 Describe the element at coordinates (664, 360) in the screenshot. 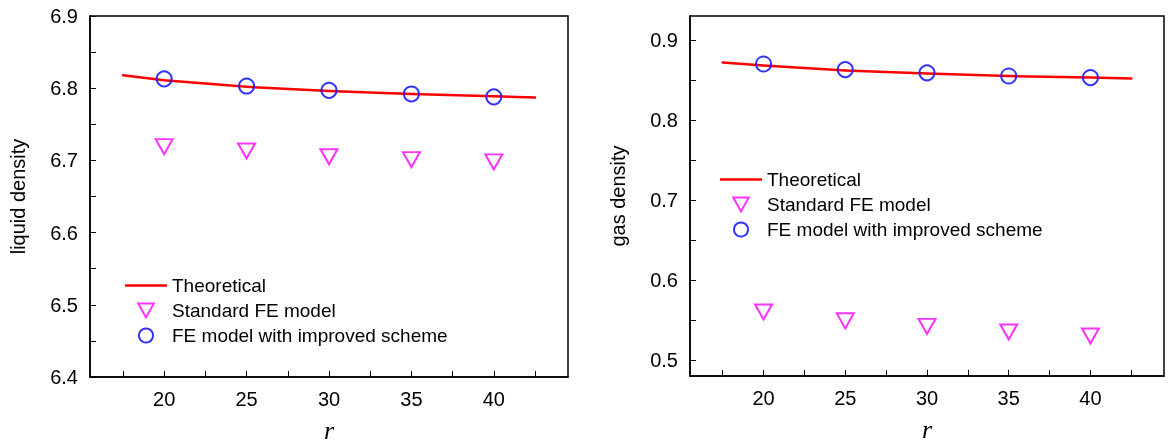

I see `y-tick-label: 0.5` at that location.